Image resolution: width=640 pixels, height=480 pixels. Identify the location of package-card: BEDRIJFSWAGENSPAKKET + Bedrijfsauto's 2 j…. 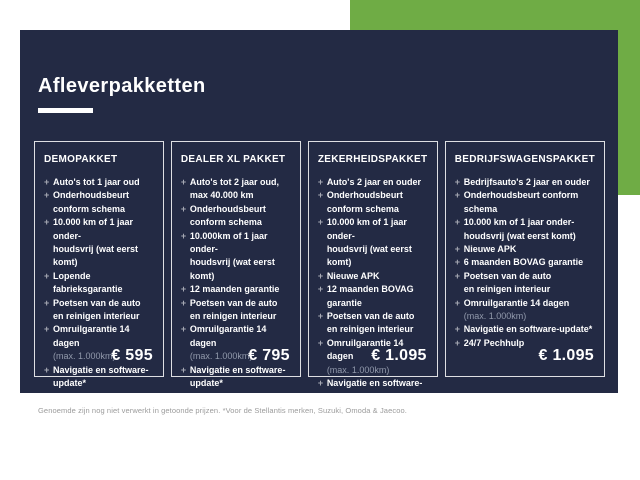
(524, 259).